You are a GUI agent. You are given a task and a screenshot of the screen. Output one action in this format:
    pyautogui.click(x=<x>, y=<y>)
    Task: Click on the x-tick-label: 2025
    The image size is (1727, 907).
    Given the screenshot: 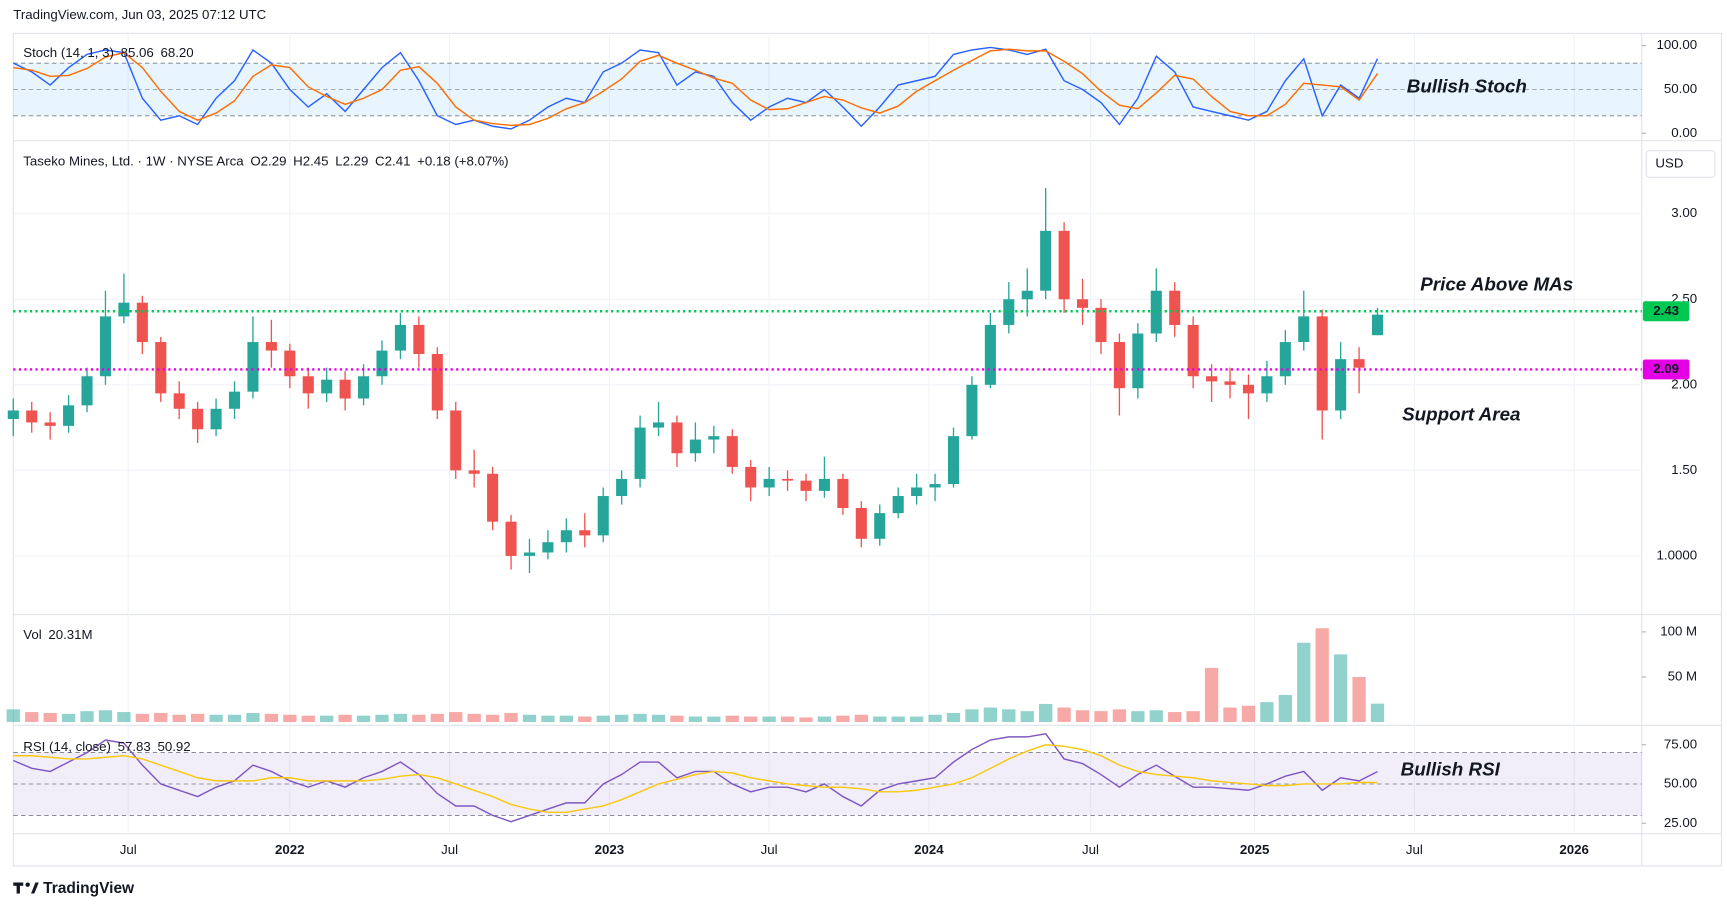 What is the action you would take?
    pyautogui.click(x=1255, y=849)
    